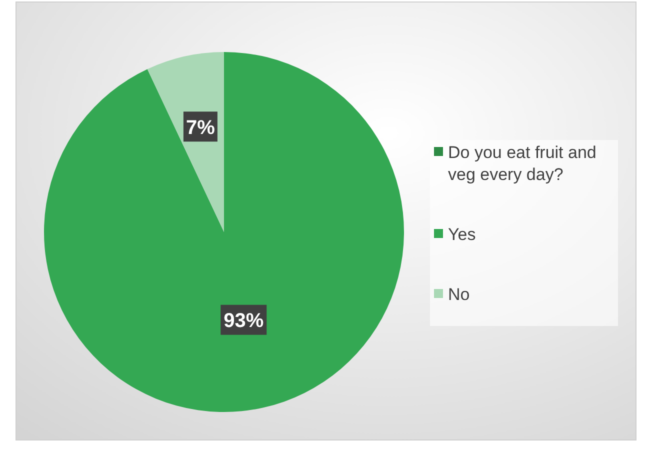  Describe the element at coordinates (201, 127) in the screenshot. I see `data-label: 7%` at that location.